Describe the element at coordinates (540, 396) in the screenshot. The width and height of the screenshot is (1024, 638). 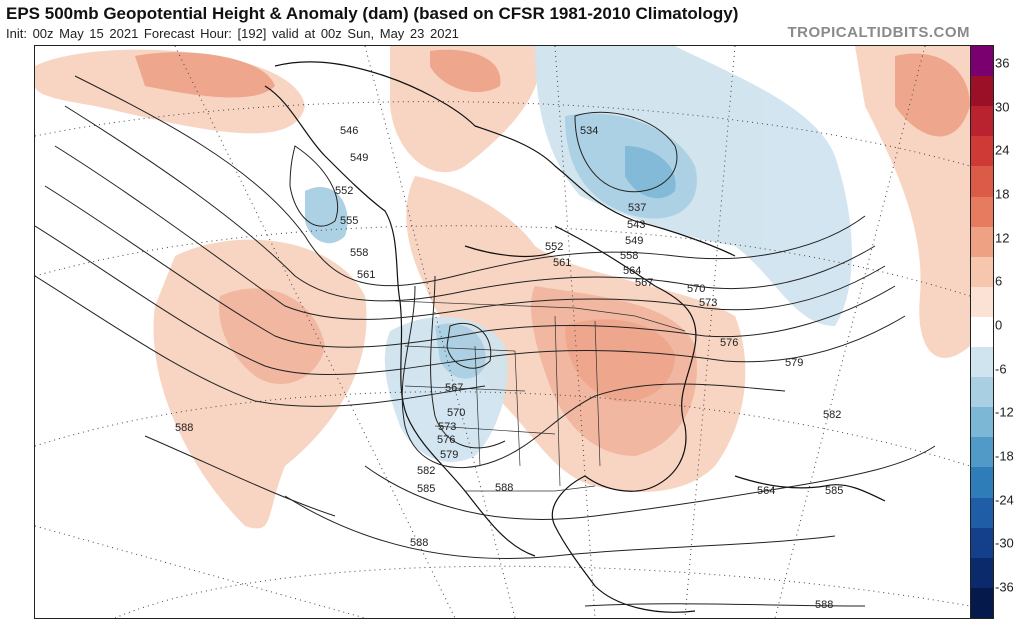
I see `political-borders` at that location.